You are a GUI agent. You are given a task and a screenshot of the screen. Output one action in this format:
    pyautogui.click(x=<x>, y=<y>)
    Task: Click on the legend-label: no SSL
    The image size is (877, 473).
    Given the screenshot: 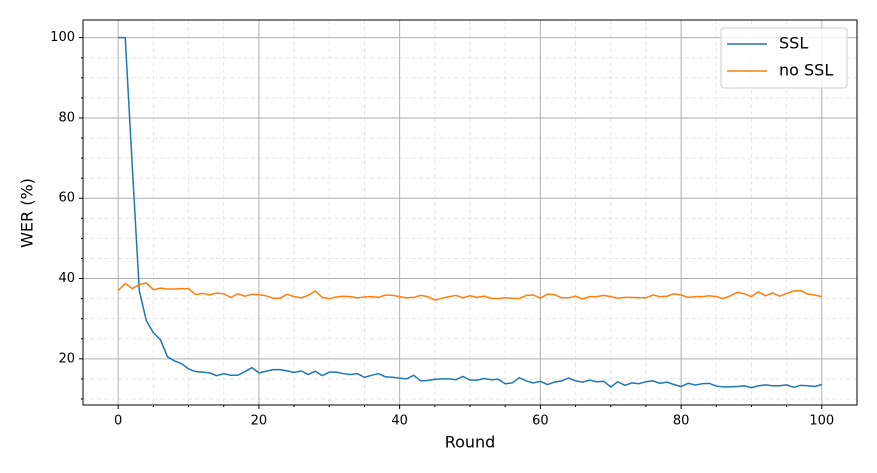 What is the action you would take?
    pyautogui.click(x=806, y=70)
    